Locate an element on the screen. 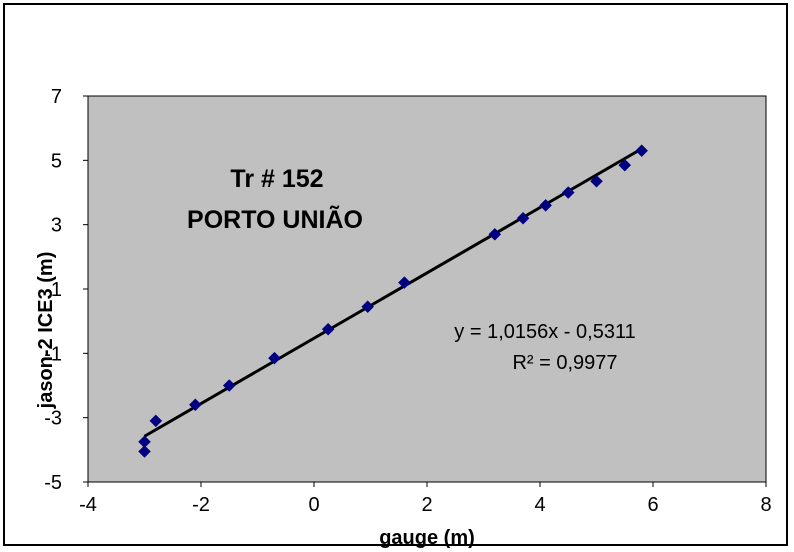 This screenshot has height=552, width=794. r-squared-label: R² = 0,9977 is located at coordinates (564, 363).